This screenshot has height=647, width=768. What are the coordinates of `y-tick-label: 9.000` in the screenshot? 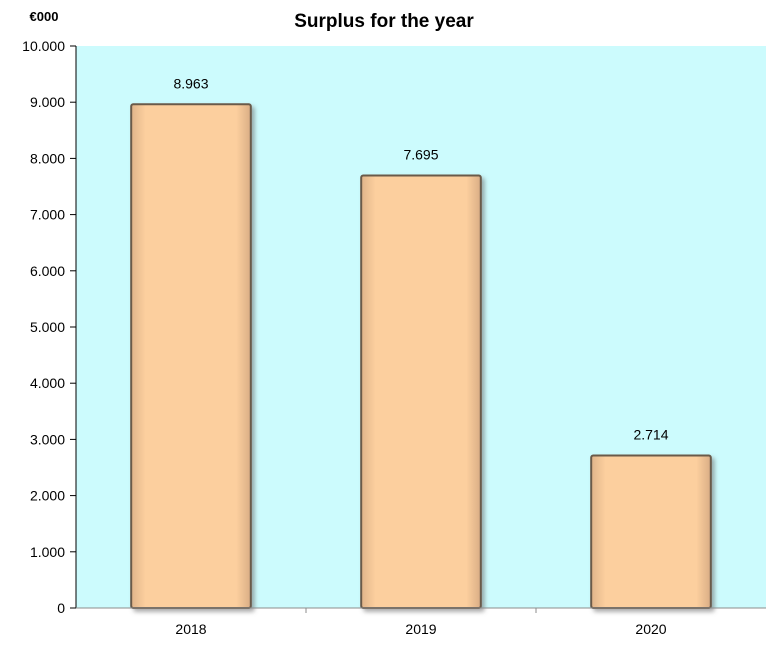 It's located at (47, 102).